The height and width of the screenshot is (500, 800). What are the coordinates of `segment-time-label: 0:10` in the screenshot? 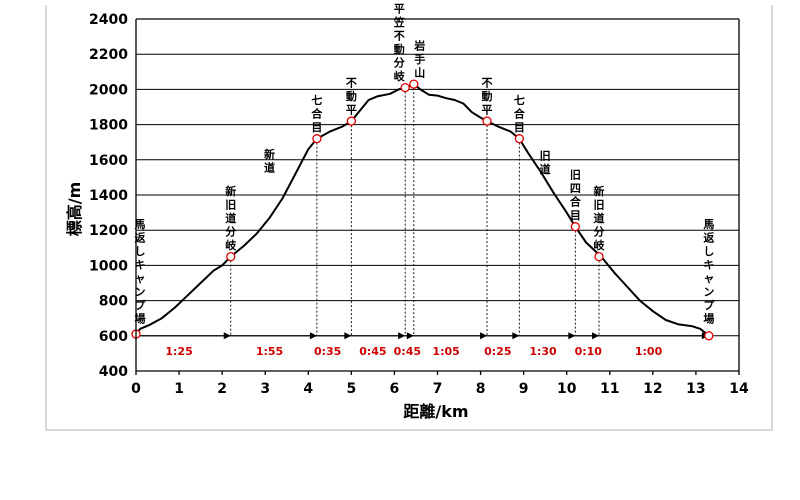 It's located at (589, 351).